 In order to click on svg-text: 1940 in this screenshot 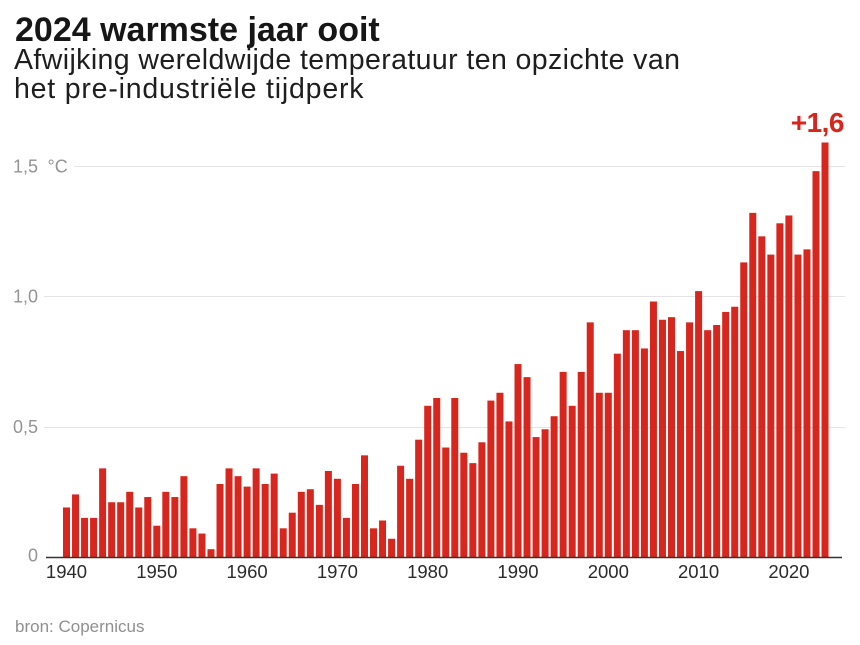, I will do `click(66, 571)`.